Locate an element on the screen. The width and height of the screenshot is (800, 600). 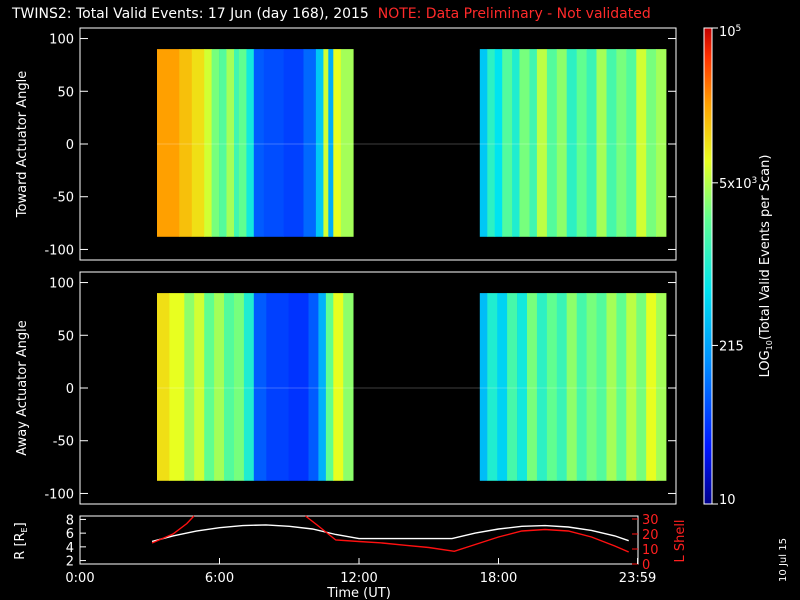
orbit-right-tick-label: 20 is located at coordinates (650, 535).